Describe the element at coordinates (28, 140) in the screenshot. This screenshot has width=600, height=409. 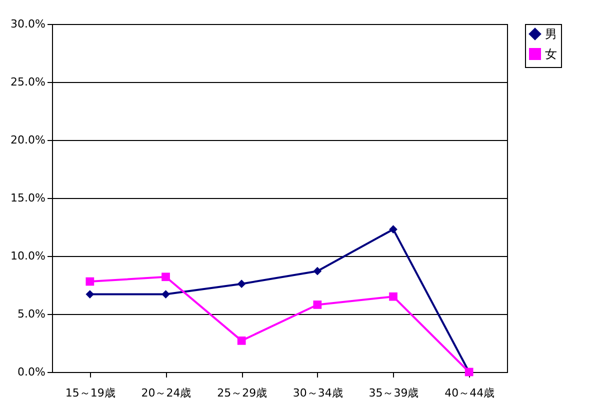
I see `y-tick-label: 20.0%` at that location.